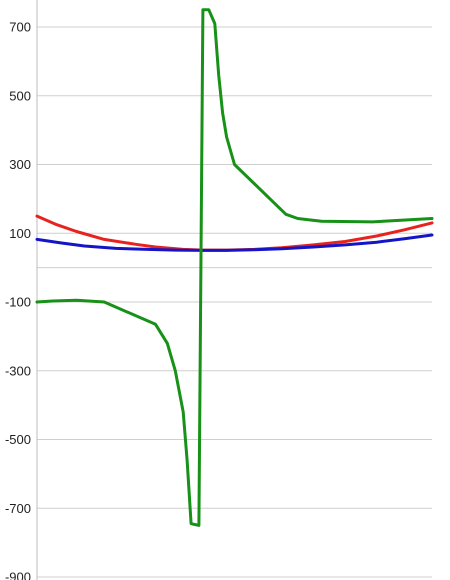 This screenshot has height=580, width=450. Describe the element at coordinates (20, 27) in the screenshot. I see `y-tick-label: 700` at that location.